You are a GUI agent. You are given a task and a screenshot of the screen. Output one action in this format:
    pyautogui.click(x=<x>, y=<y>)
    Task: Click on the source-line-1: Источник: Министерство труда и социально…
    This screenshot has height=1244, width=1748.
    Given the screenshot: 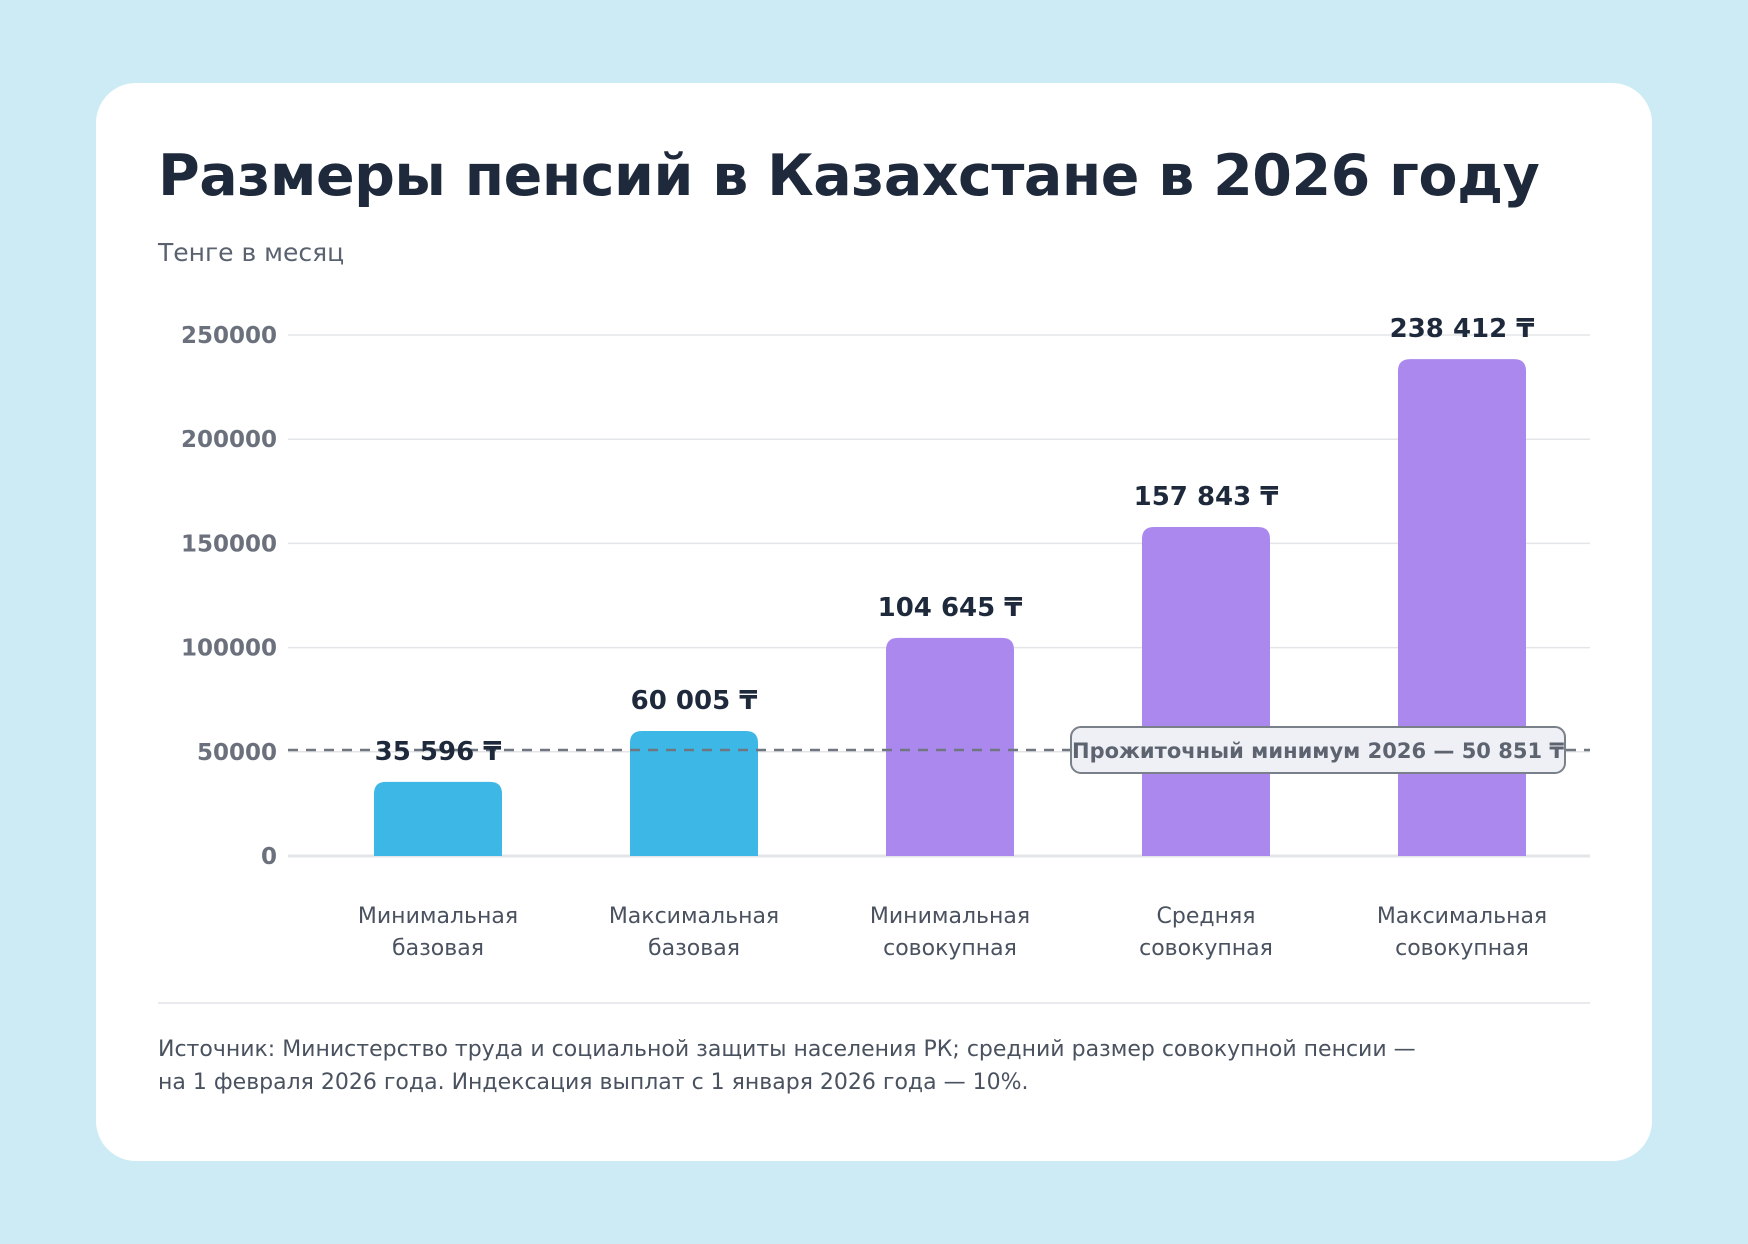 What is the action you would take?
    pyautogui.click(x=787, y=1049)
    